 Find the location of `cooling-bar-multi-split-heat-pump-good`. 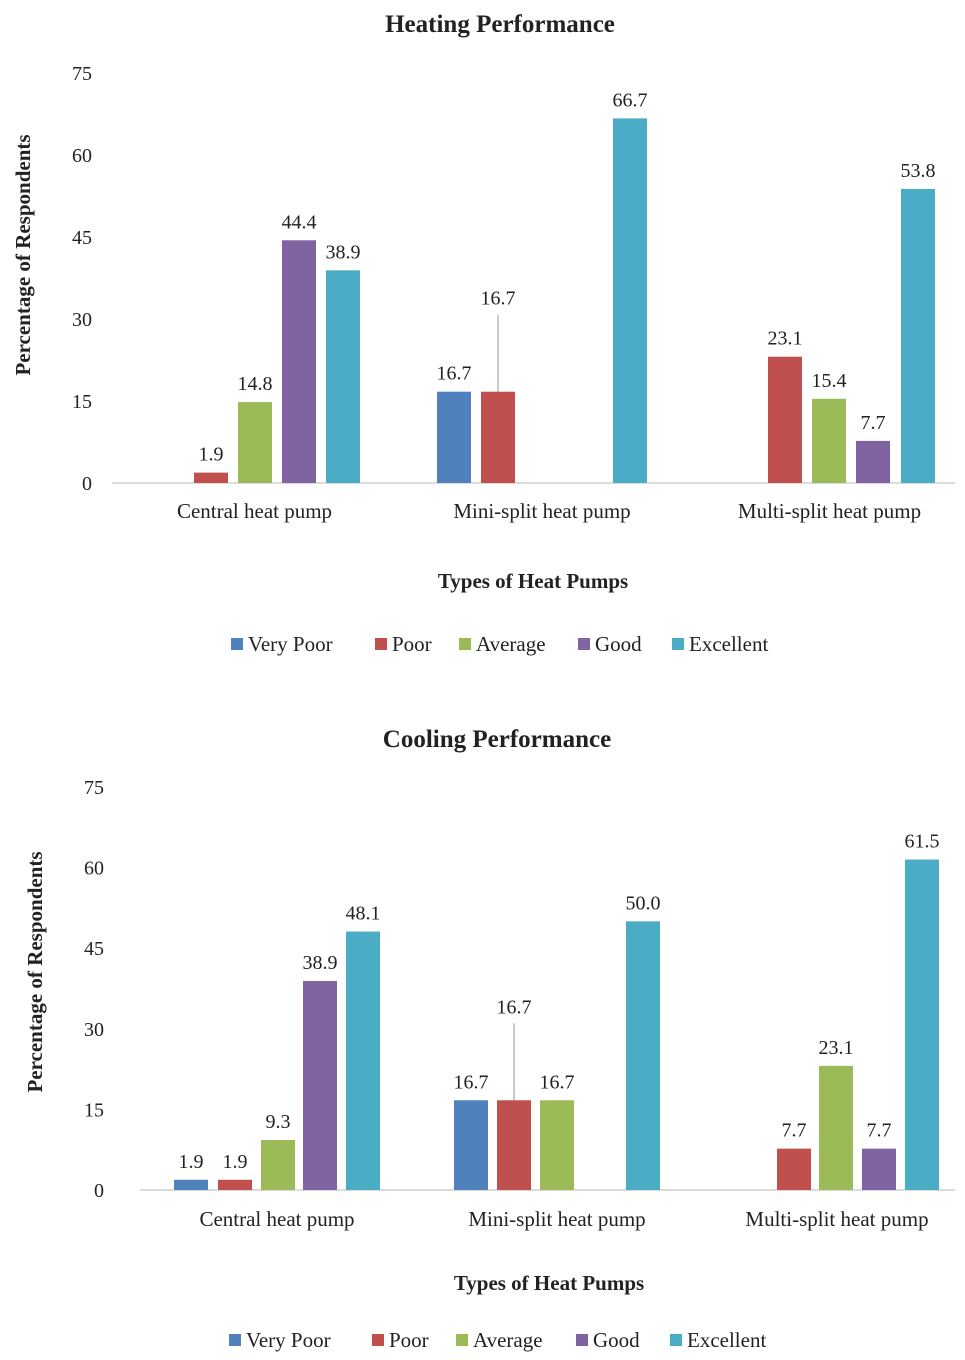

cooling-bar-multi-split-heat-pump-good is located at coordinates (879, 1169).